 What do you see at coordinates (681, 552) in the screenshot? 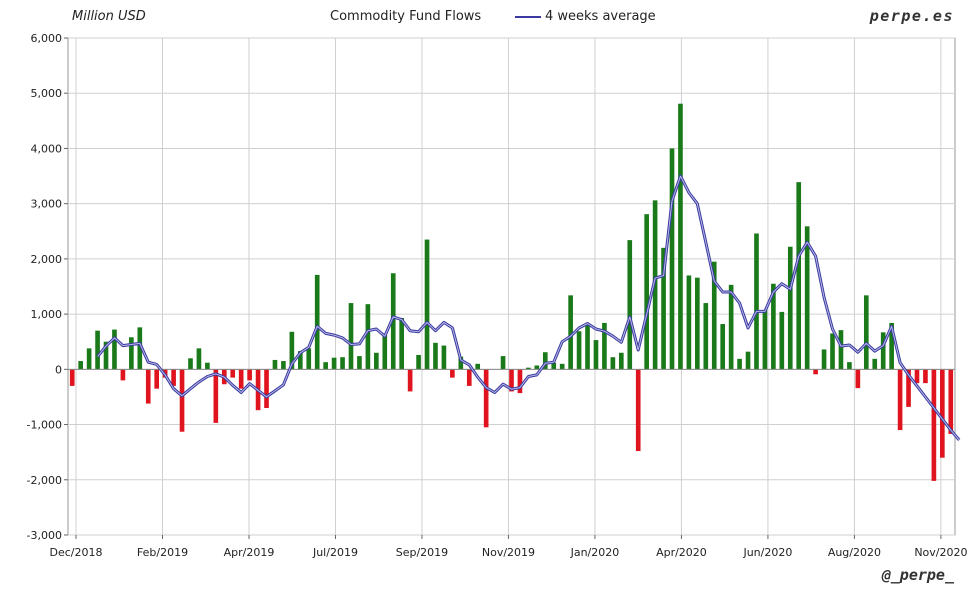
I see `x-tick-label: Apr/2020` at bounding box center [681, 552].